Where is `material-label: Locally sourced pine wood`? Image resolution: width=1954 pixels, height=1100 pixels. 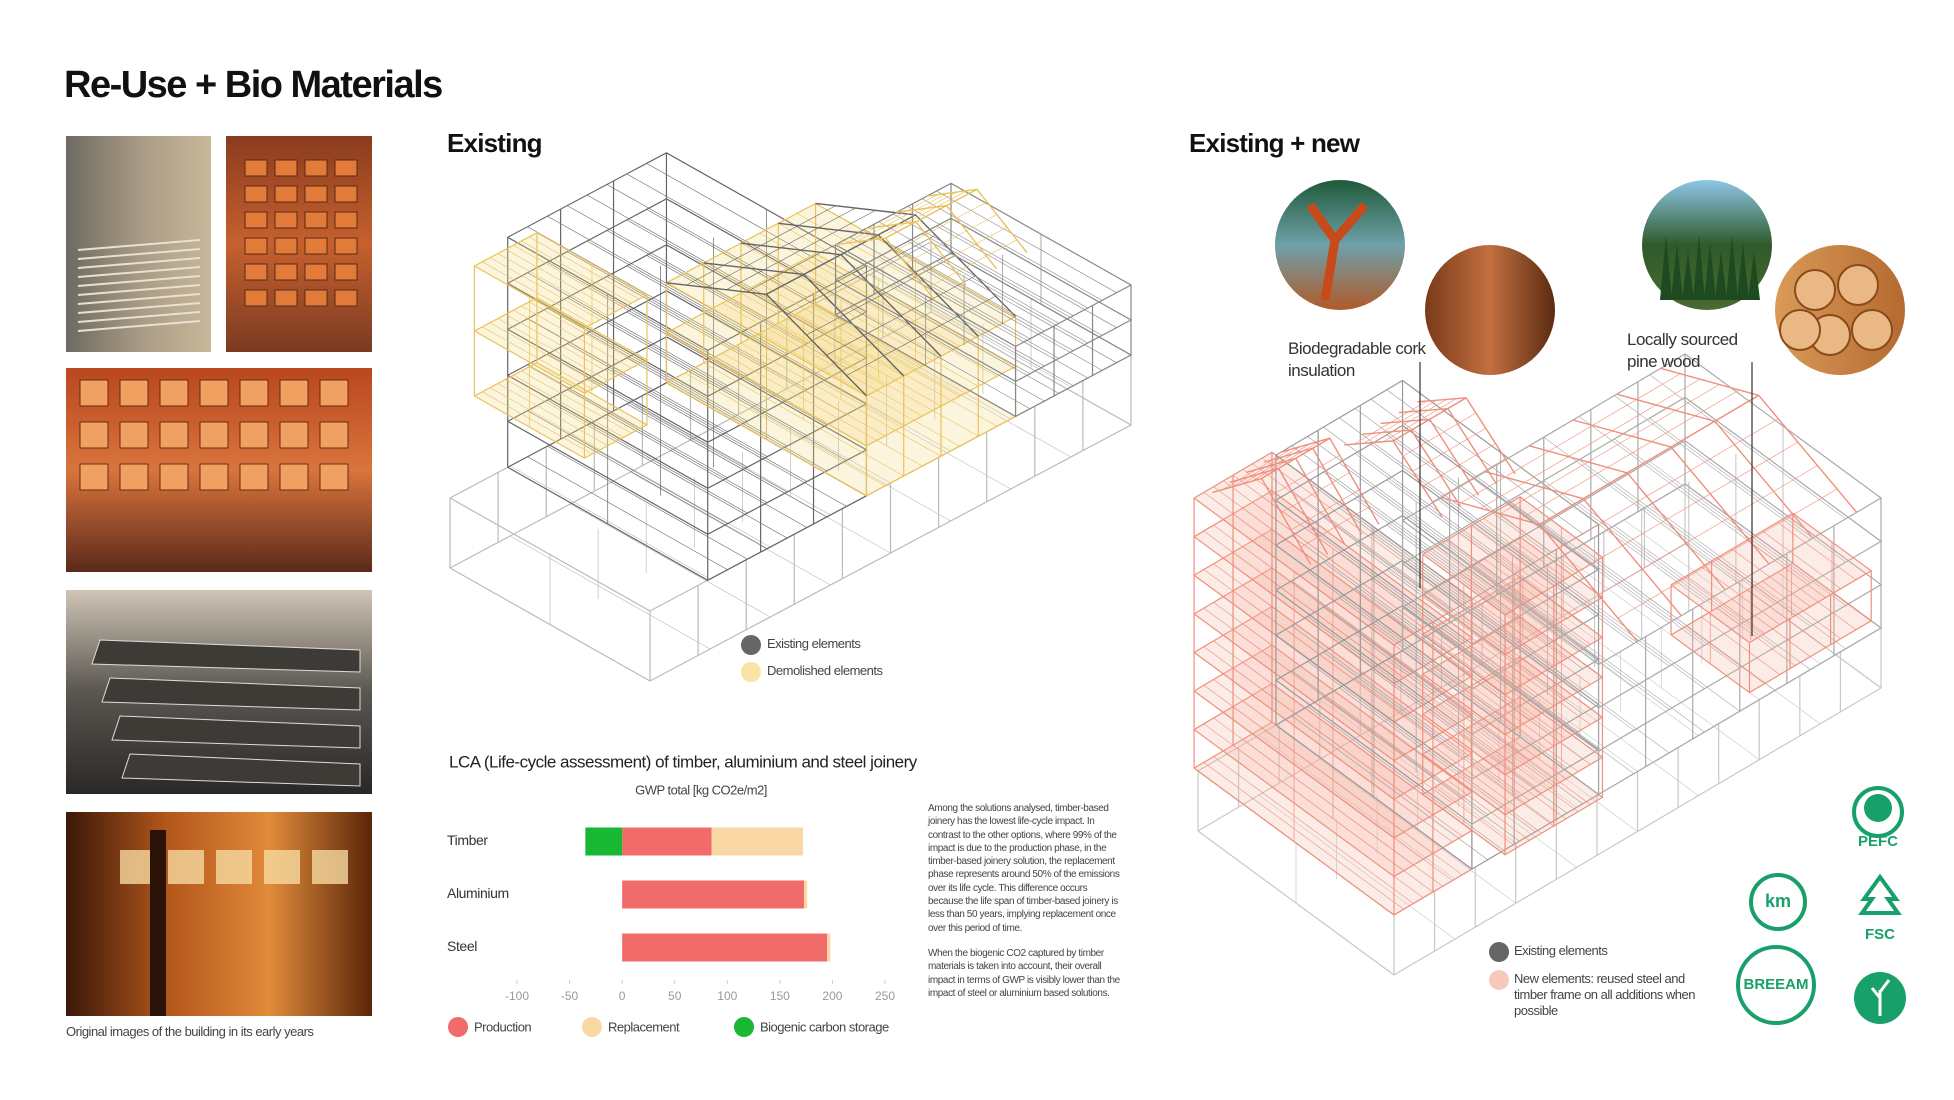
material-label: Locally sourced pine wood is located at coordinates (1682, 350).